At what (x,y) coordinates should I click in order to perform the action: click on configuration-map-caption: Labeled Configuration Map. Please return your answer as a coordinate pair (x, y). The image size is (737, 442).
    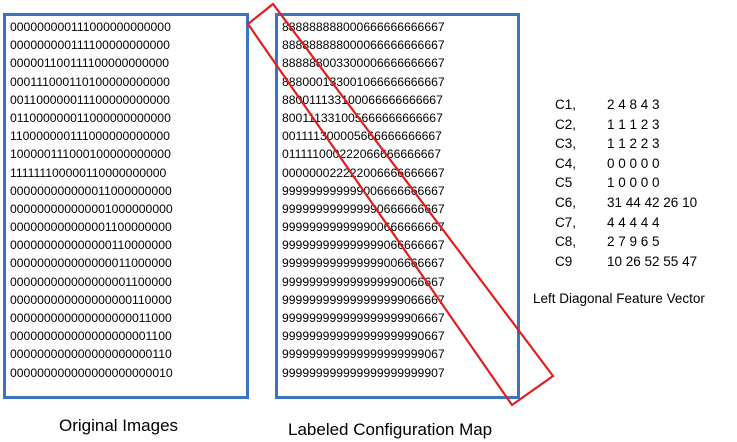
    Looking at the image, I should click on (390, 429).